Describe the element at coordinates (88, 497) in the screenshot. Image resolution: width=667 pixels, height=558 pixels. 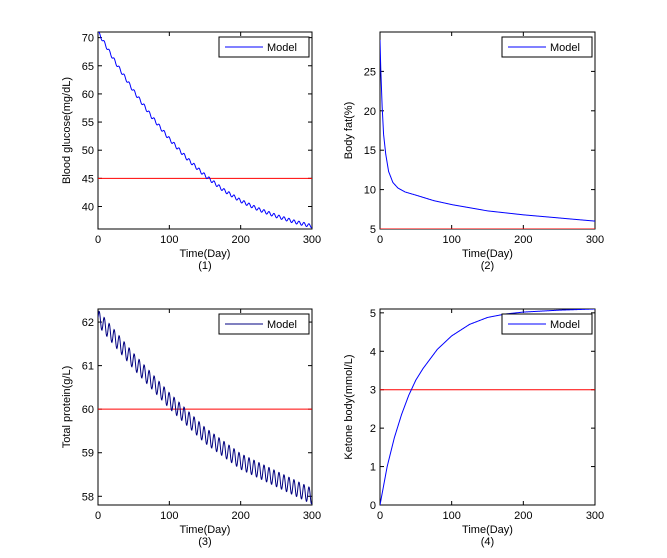
I see `y-tick-label: 58` at that location.